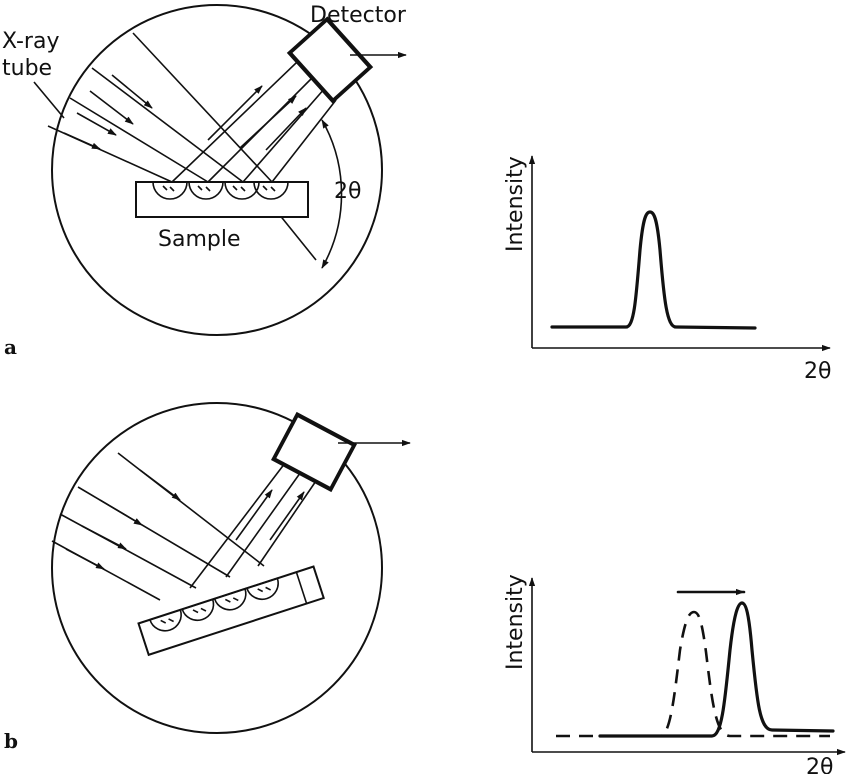 The image size is (867, 774). Describe the element at coordinates (515, 204) in the screenshot. I see `plot-a-y-label: Intensity` at that location.